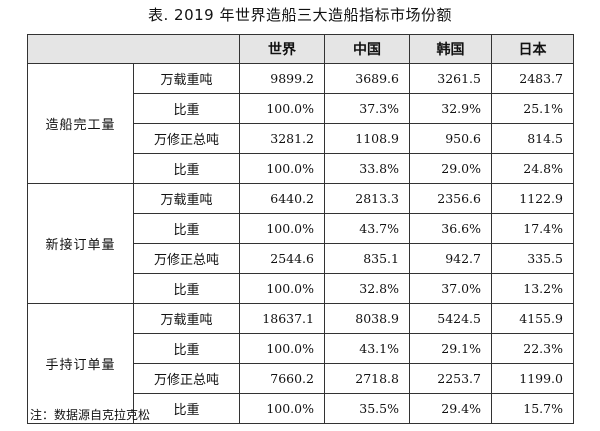 The image size is (600, 431). Describe the element at coordinates (367, 288) in the screenshot. I see `value-cell: 32.8%` at that location.